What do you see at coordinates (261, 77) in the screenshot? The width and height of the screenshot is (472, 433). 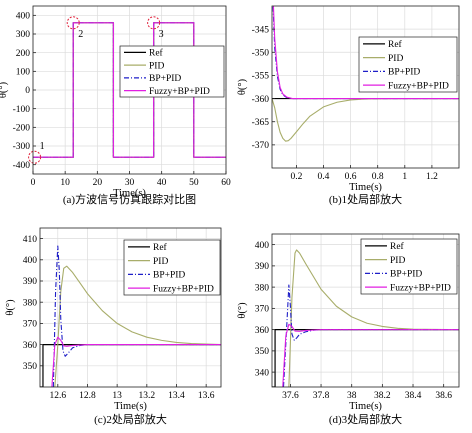 I see `y-tick-label: -355` at bounding box center [261, 77].